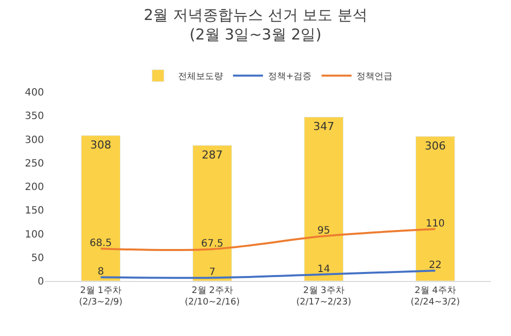 Image resolution: width=511 pixels, height=336 pixels. What do you see at coordinates (324, 297) in the screenshot?
I see `x-tick-label: 2월 3주차 (2/17~2/23)` at bounding box center [324, 297].